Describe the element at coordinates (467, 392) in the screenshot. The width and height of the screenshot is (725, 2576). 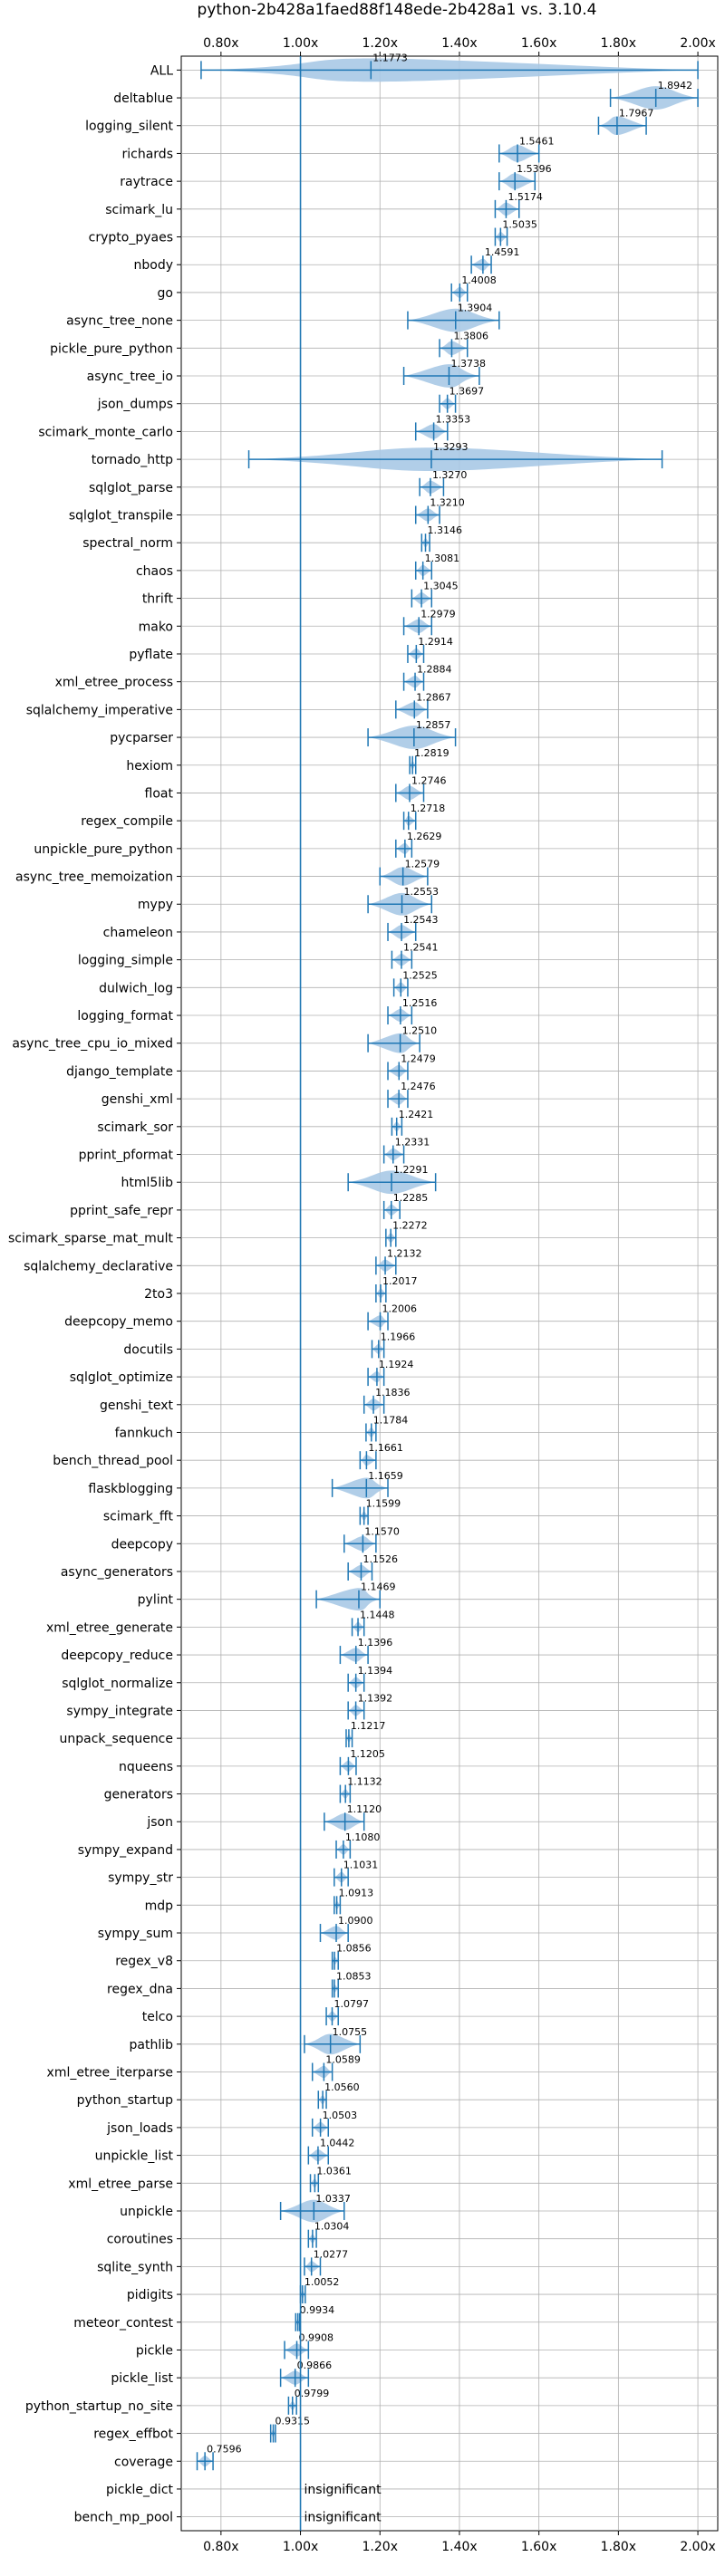
I see `value-label: 1.3697` at that location.